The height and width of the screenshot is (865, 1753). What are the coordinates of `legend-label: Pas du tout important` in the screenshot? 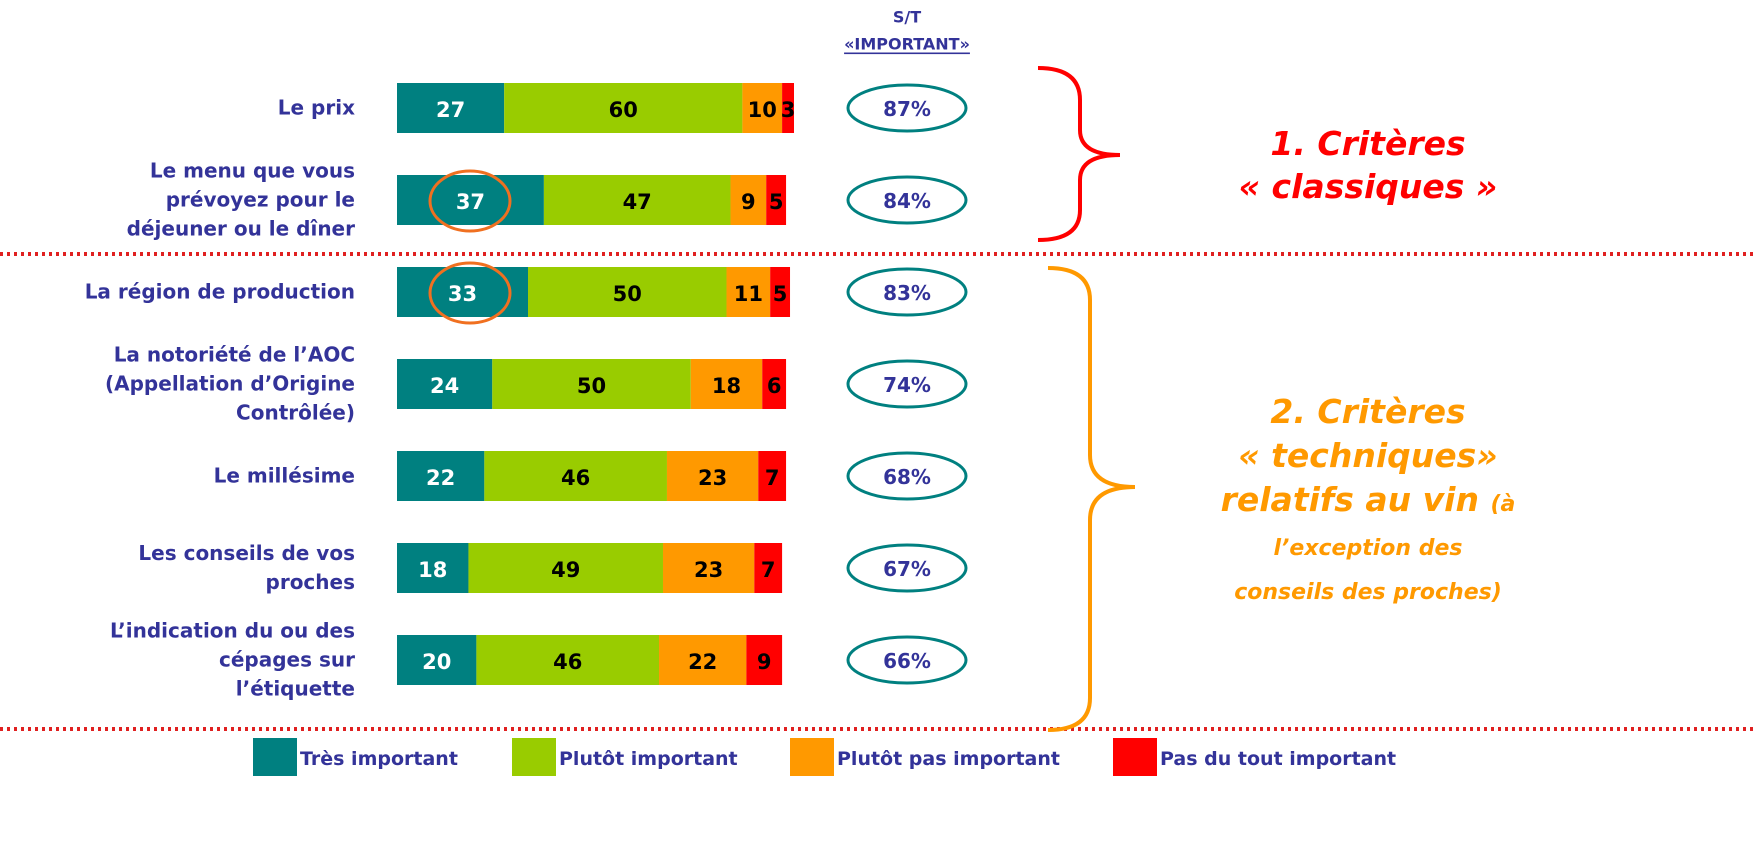 It's located at (1278, 759).